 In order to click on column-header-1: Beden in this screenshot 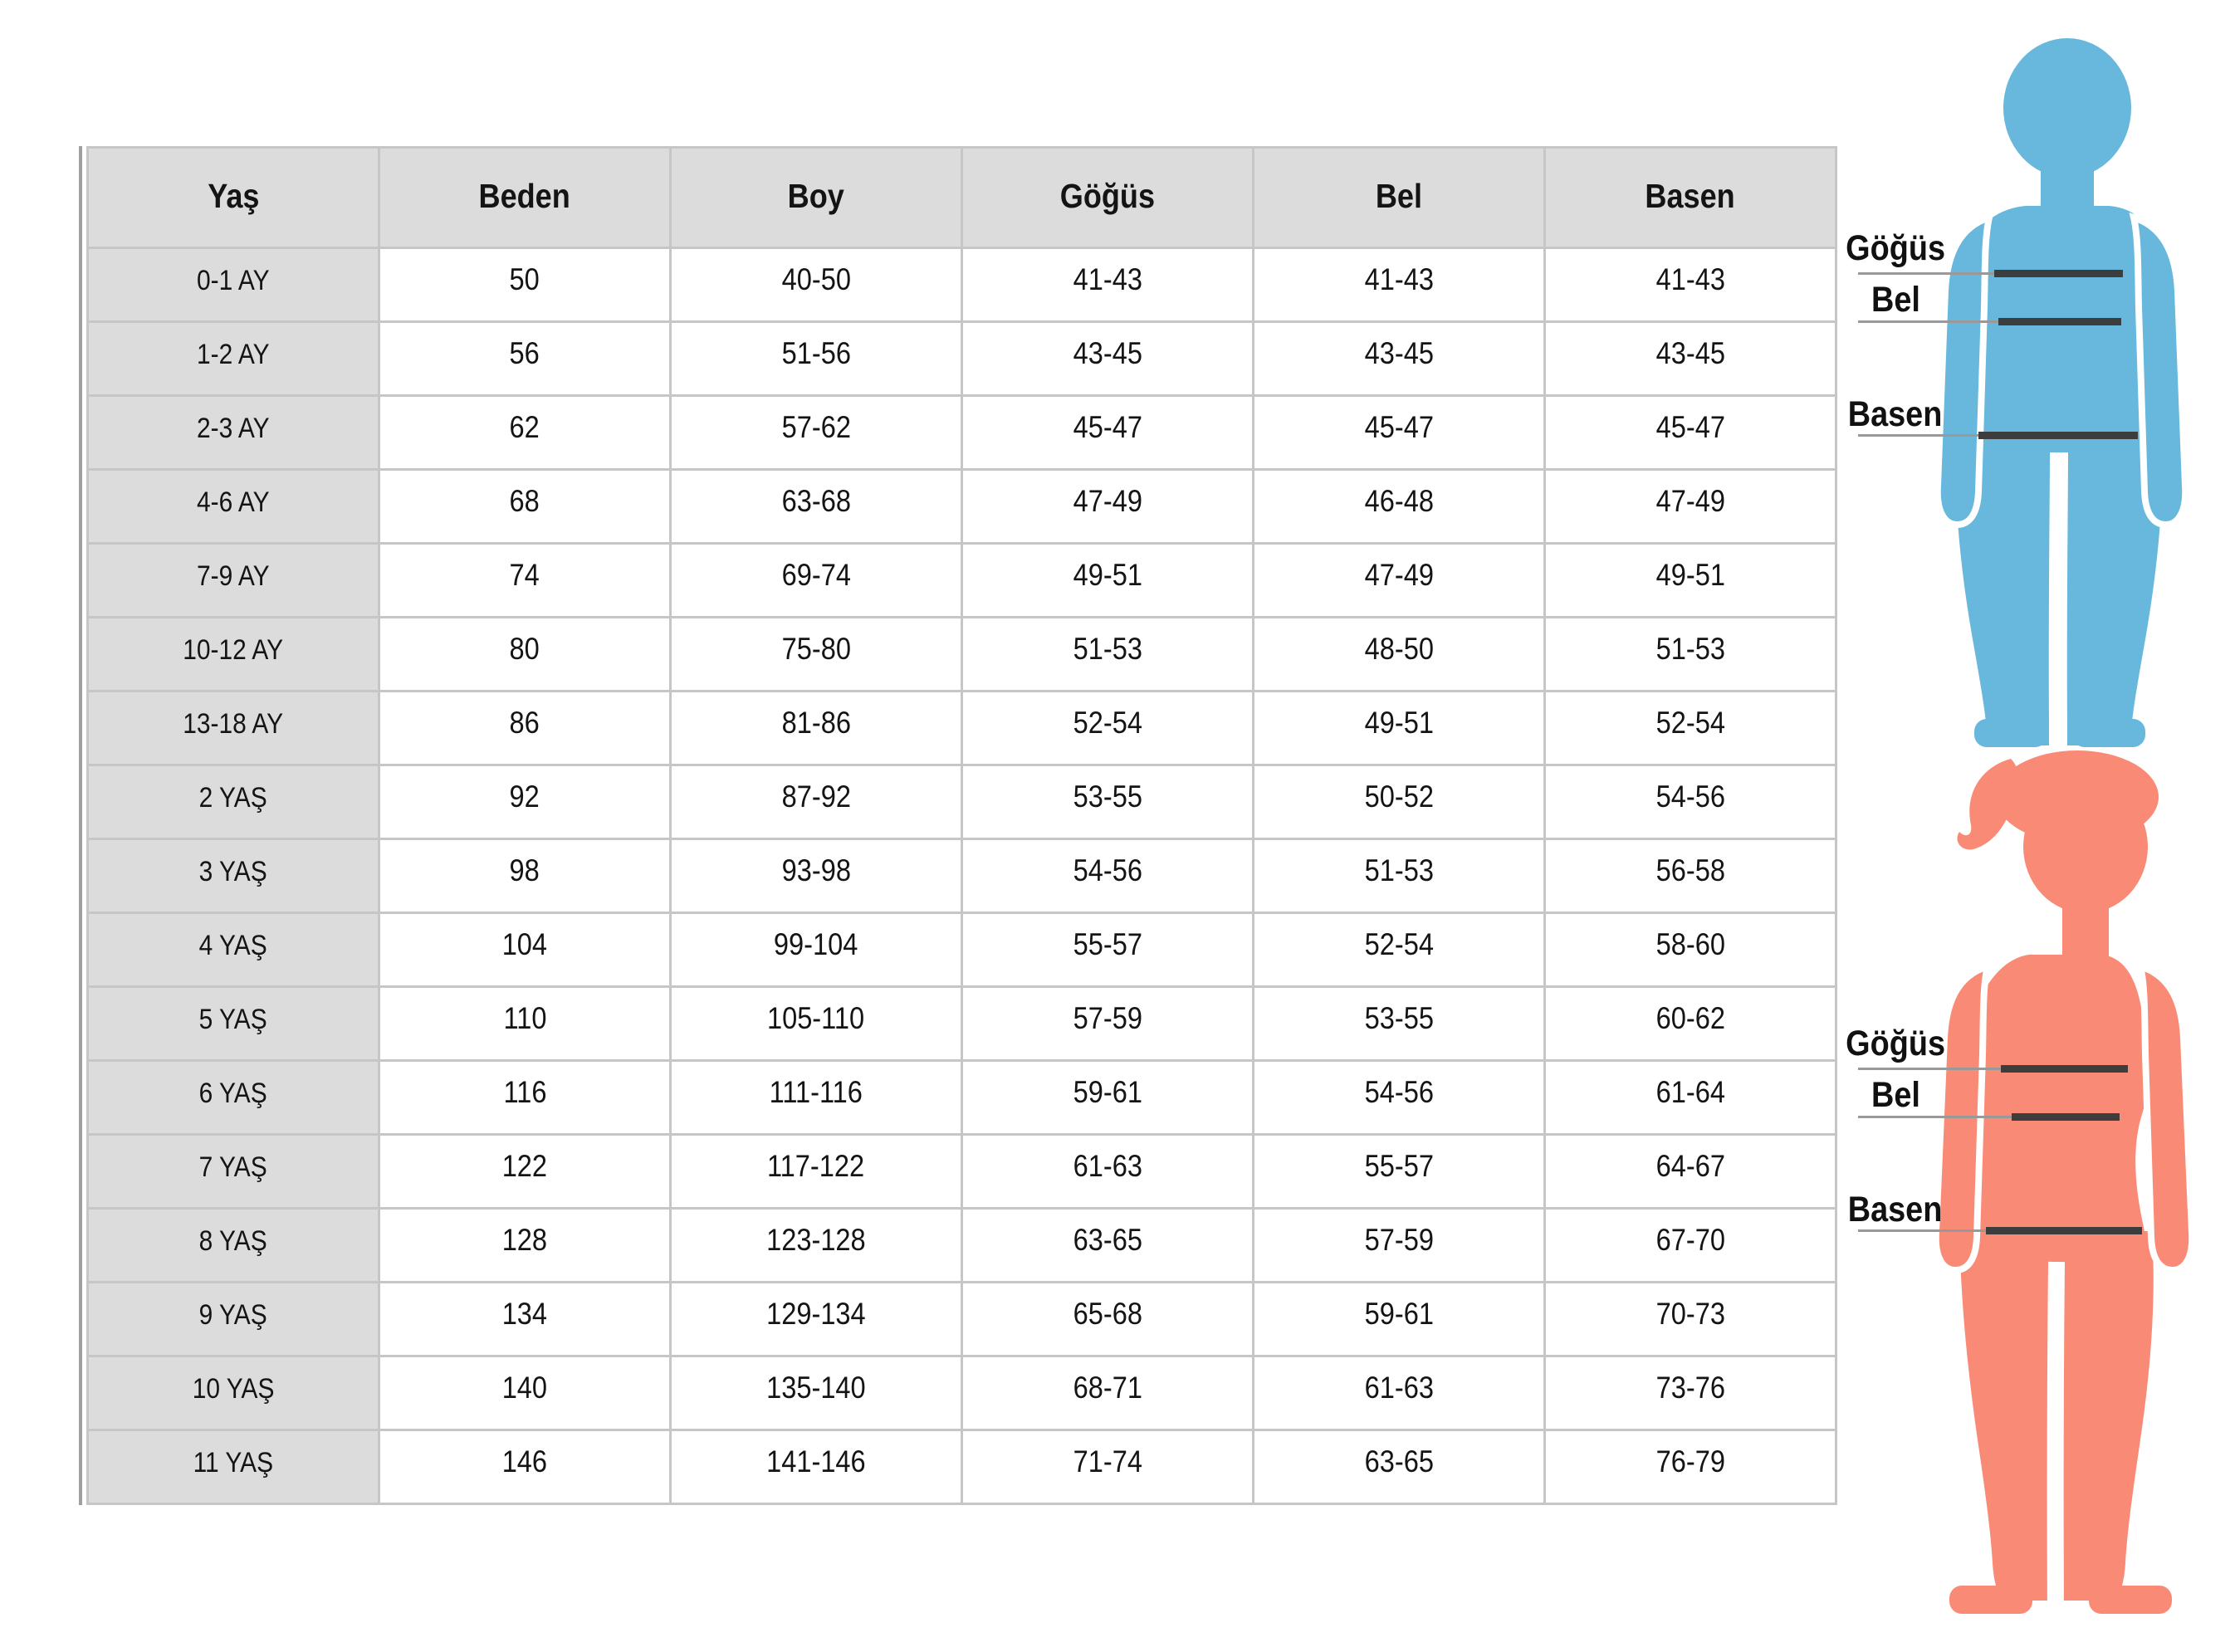, I will do `click(524, 198)`.